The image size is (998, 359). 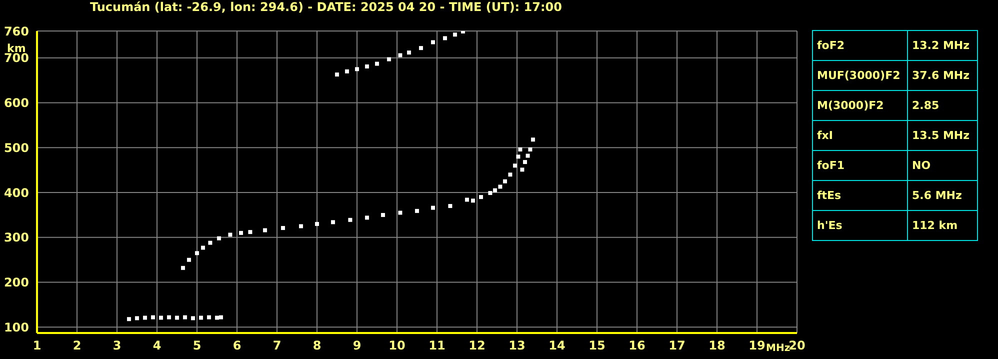 I want to click on x-tick-label: 8, so click(x=317, y=345).